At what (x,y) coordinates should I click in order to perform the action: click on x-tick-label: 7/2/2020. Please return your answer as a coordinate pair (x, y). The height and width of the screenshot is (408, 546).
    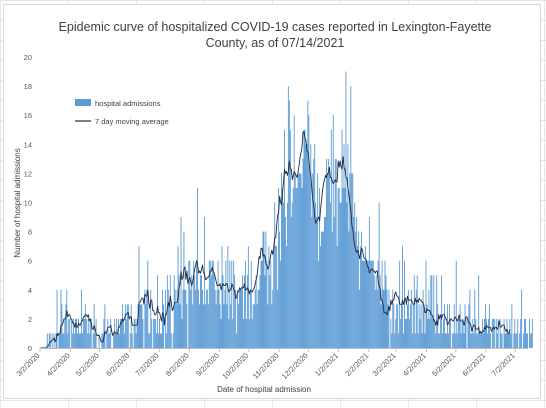
    Looking at the image, I should click on (147, 364).